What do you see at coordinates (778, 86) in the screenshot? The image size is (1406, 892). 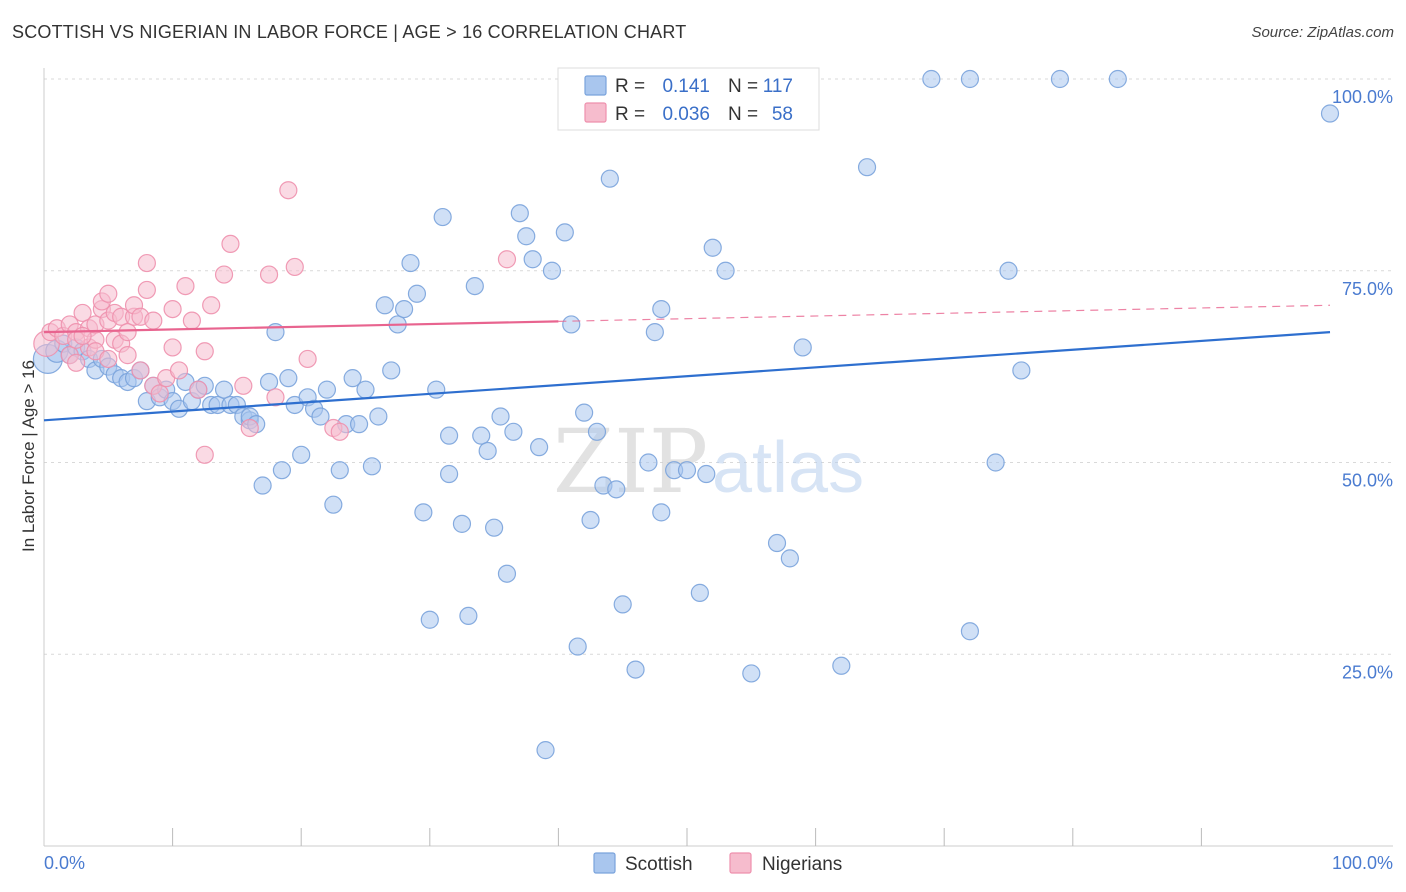 I see `stats-legend-n-value-scottish: 117` at bounding box center [778, 86].